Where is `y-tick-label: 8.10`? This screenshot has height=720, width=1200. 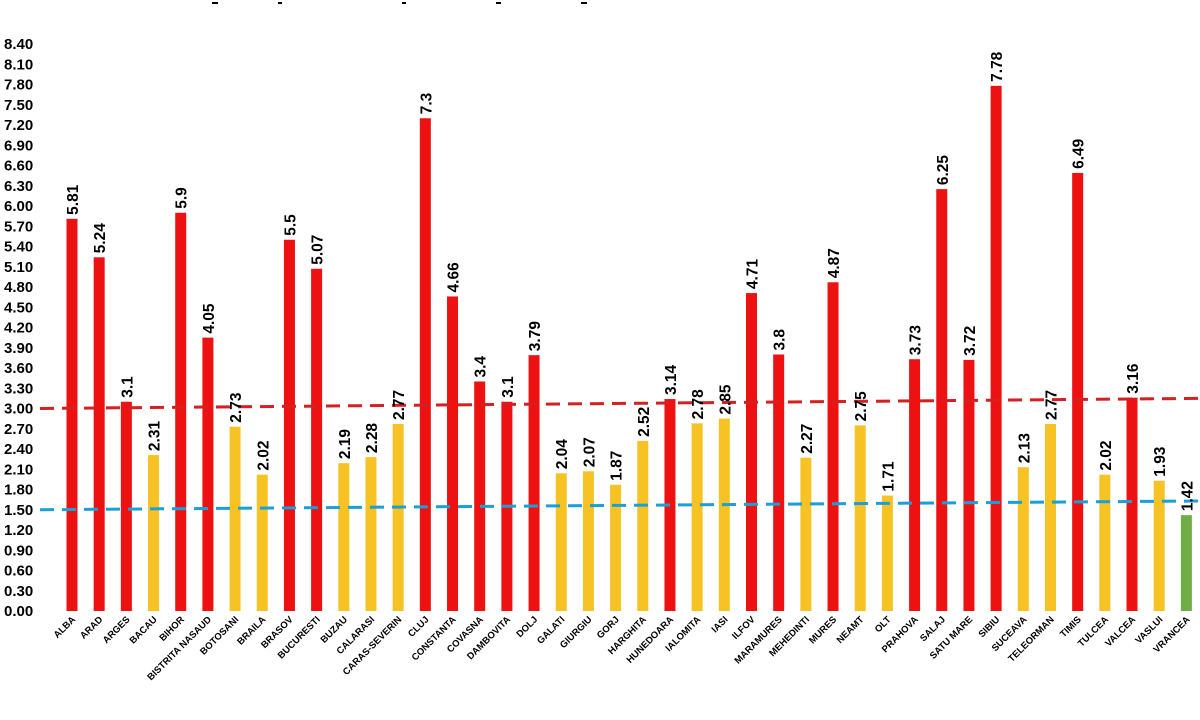 y-tick-label: 8.10 is located at coordinates (18, 64).